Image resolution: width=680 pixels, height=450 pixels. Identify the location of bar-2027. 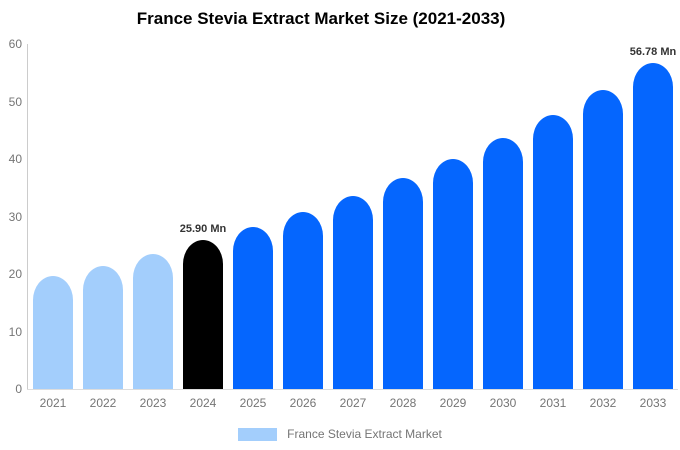
(353, 292).